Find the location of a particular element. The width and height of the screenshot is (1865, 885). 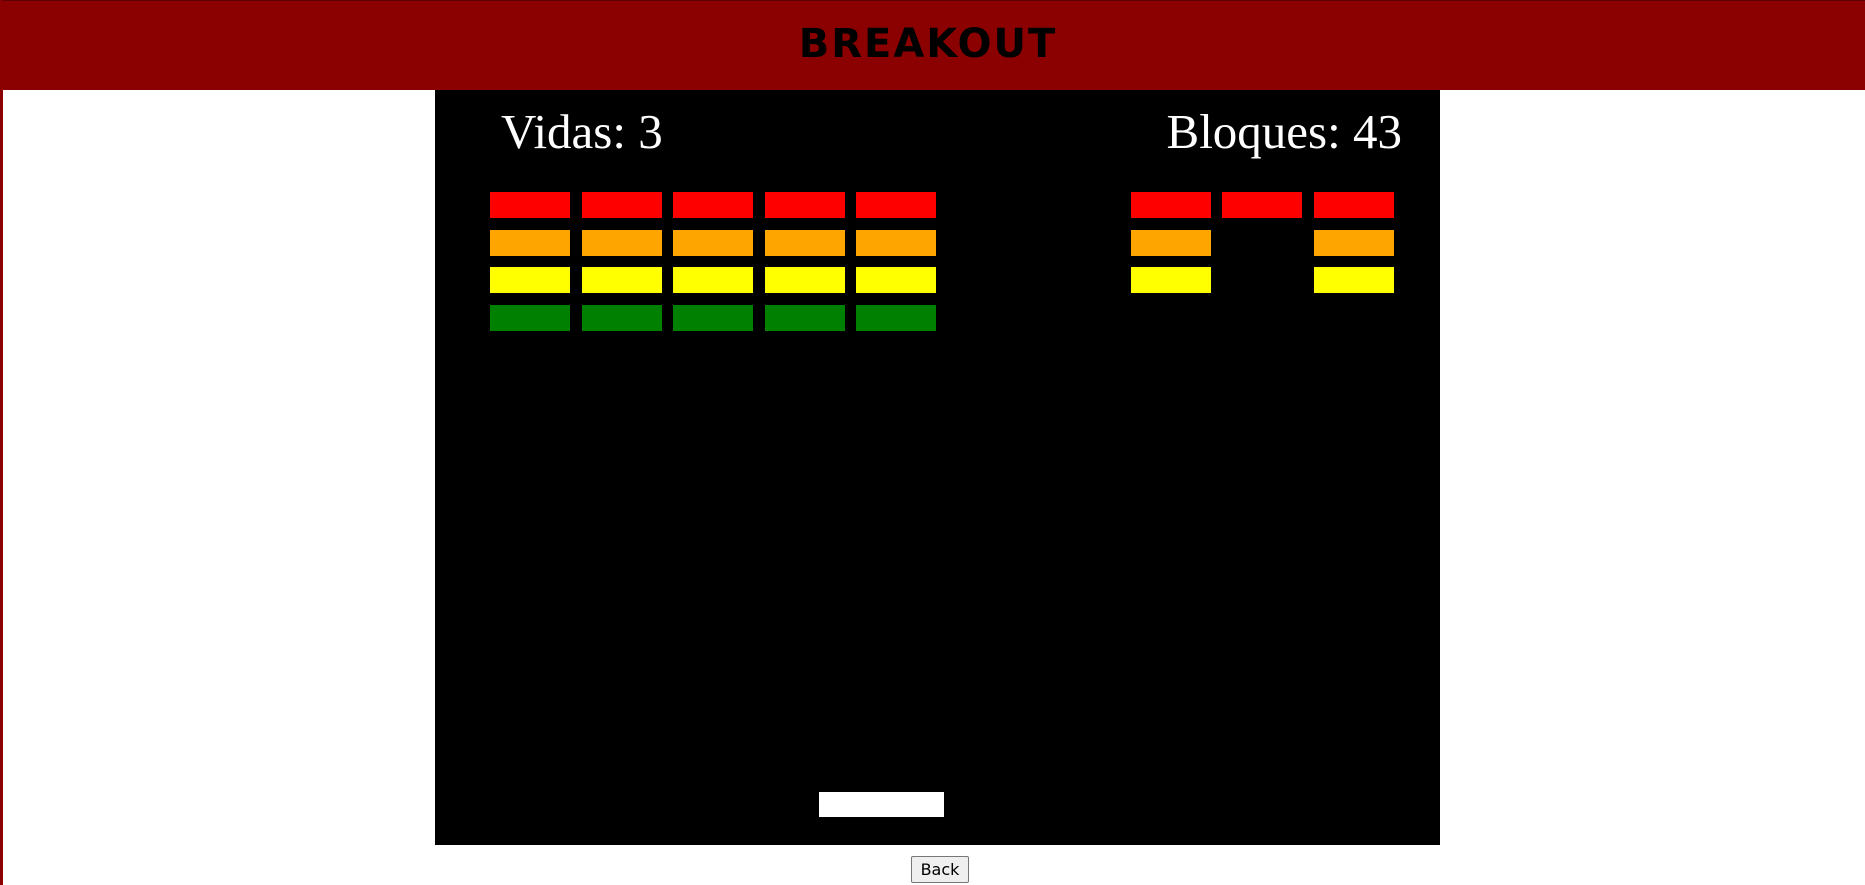

paddle is located at coordinates (881, 804).